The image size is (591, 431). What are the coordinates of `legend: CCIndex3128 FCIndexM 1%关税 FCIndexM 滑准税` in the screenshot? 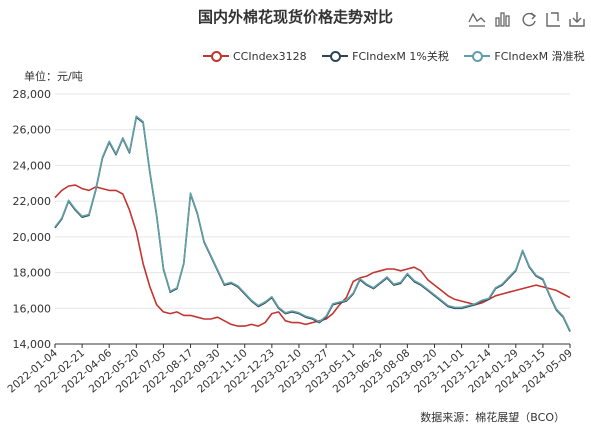 It's located at (397, 56).